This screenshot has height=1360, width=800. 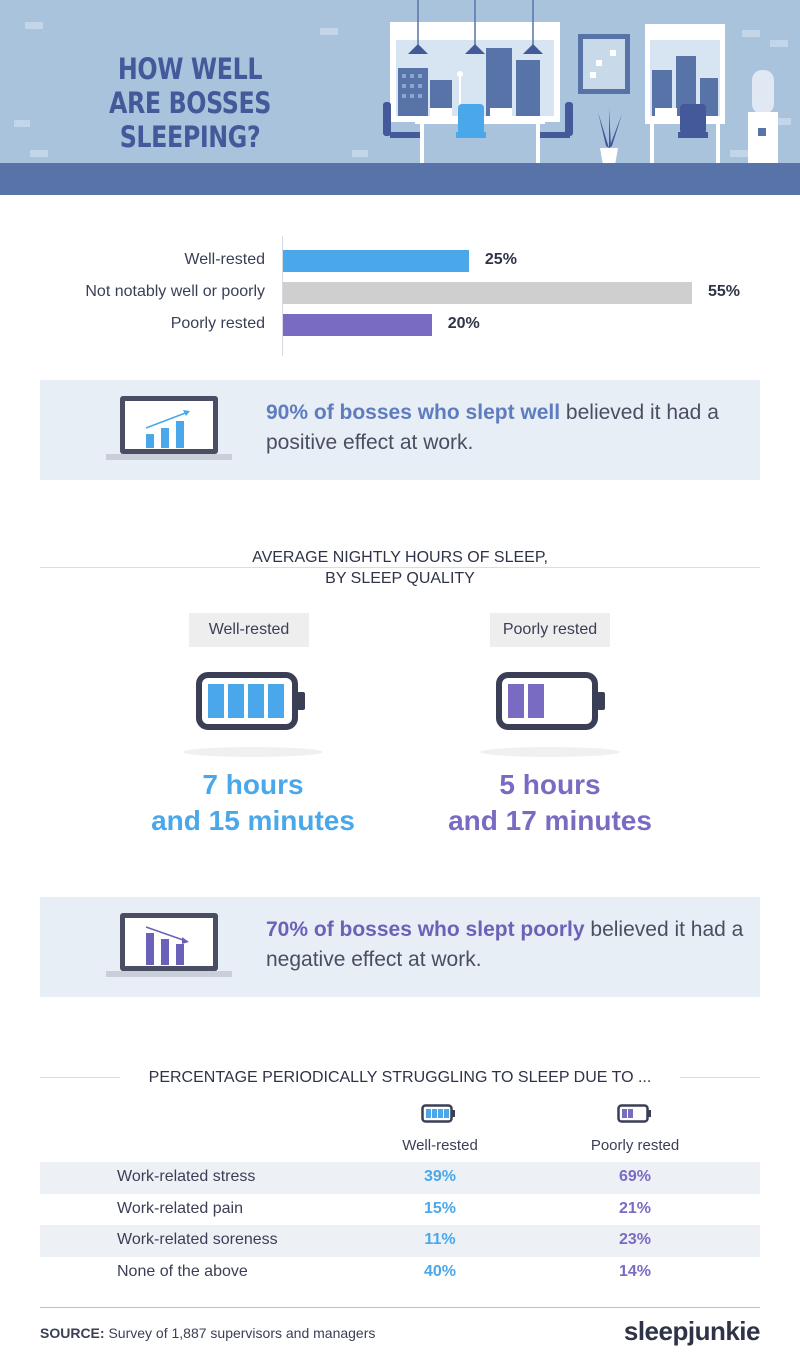 I want to click on table-row: Work-related stress 39% 69%, so click(x=400, y=1178).